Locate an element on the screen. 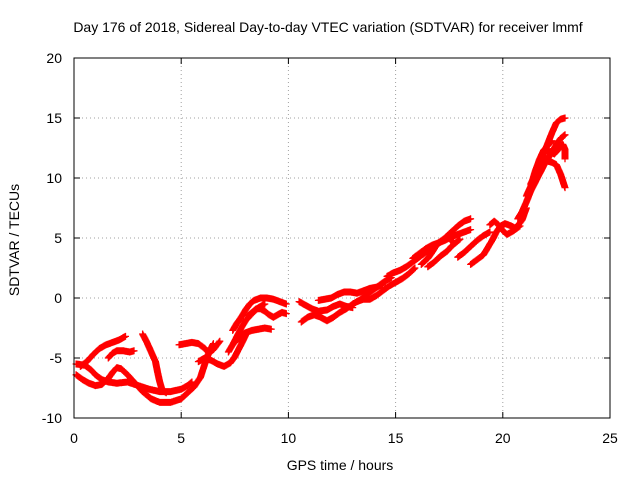 Image resolution: width=640 pixels, height=480 pixels. series-track-t20 is located at coordinates (474, 244).